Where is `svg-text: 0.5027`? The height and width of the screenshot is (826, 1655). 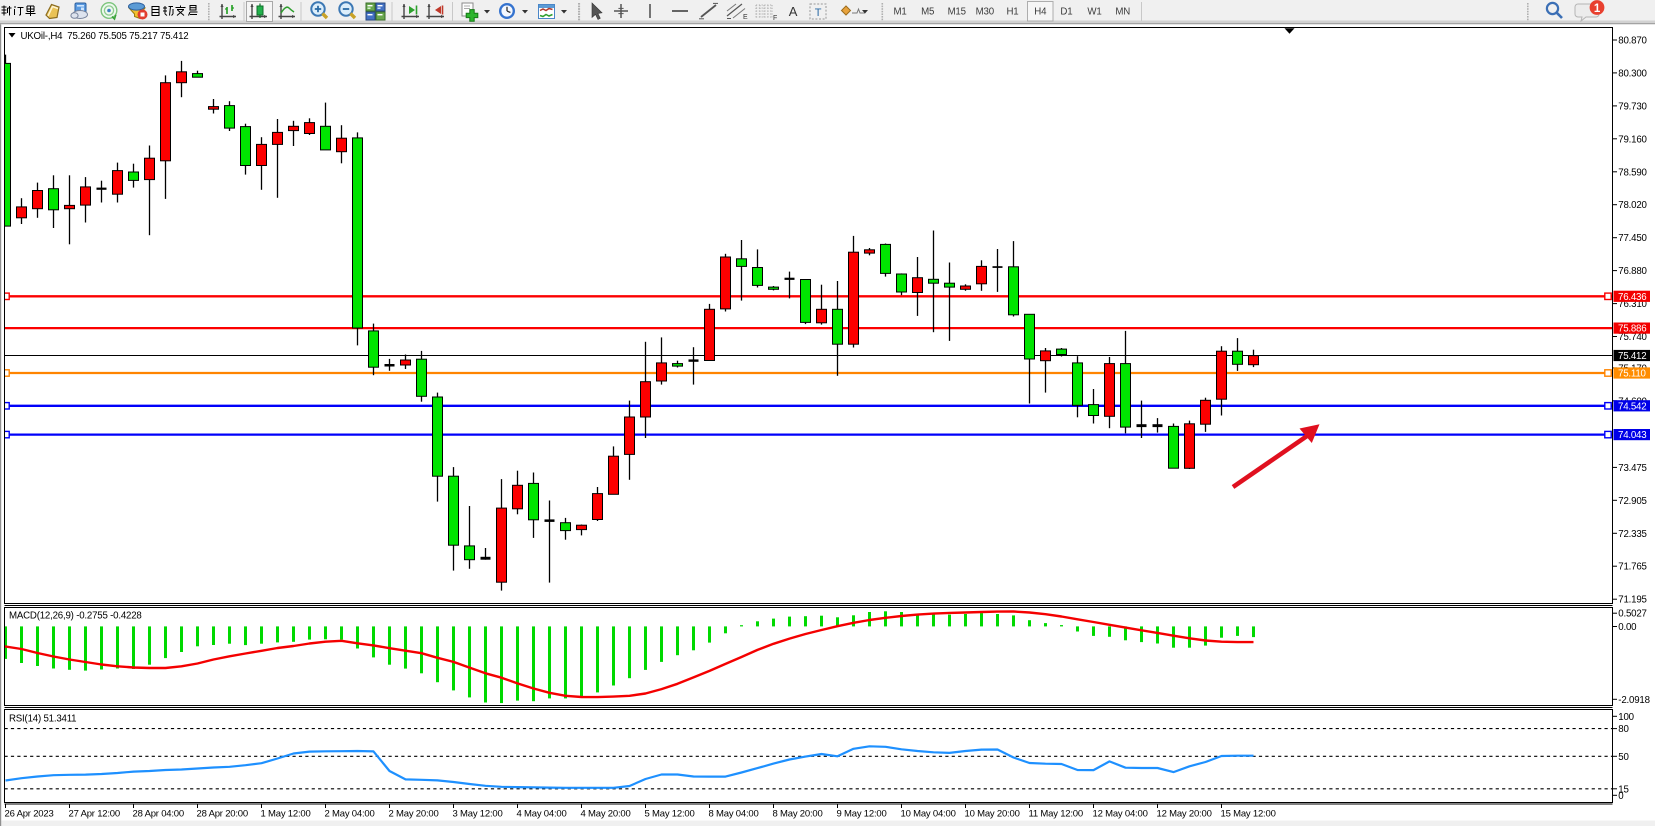
svg-text: 0.5027 is located at coordinates (1632, 614).